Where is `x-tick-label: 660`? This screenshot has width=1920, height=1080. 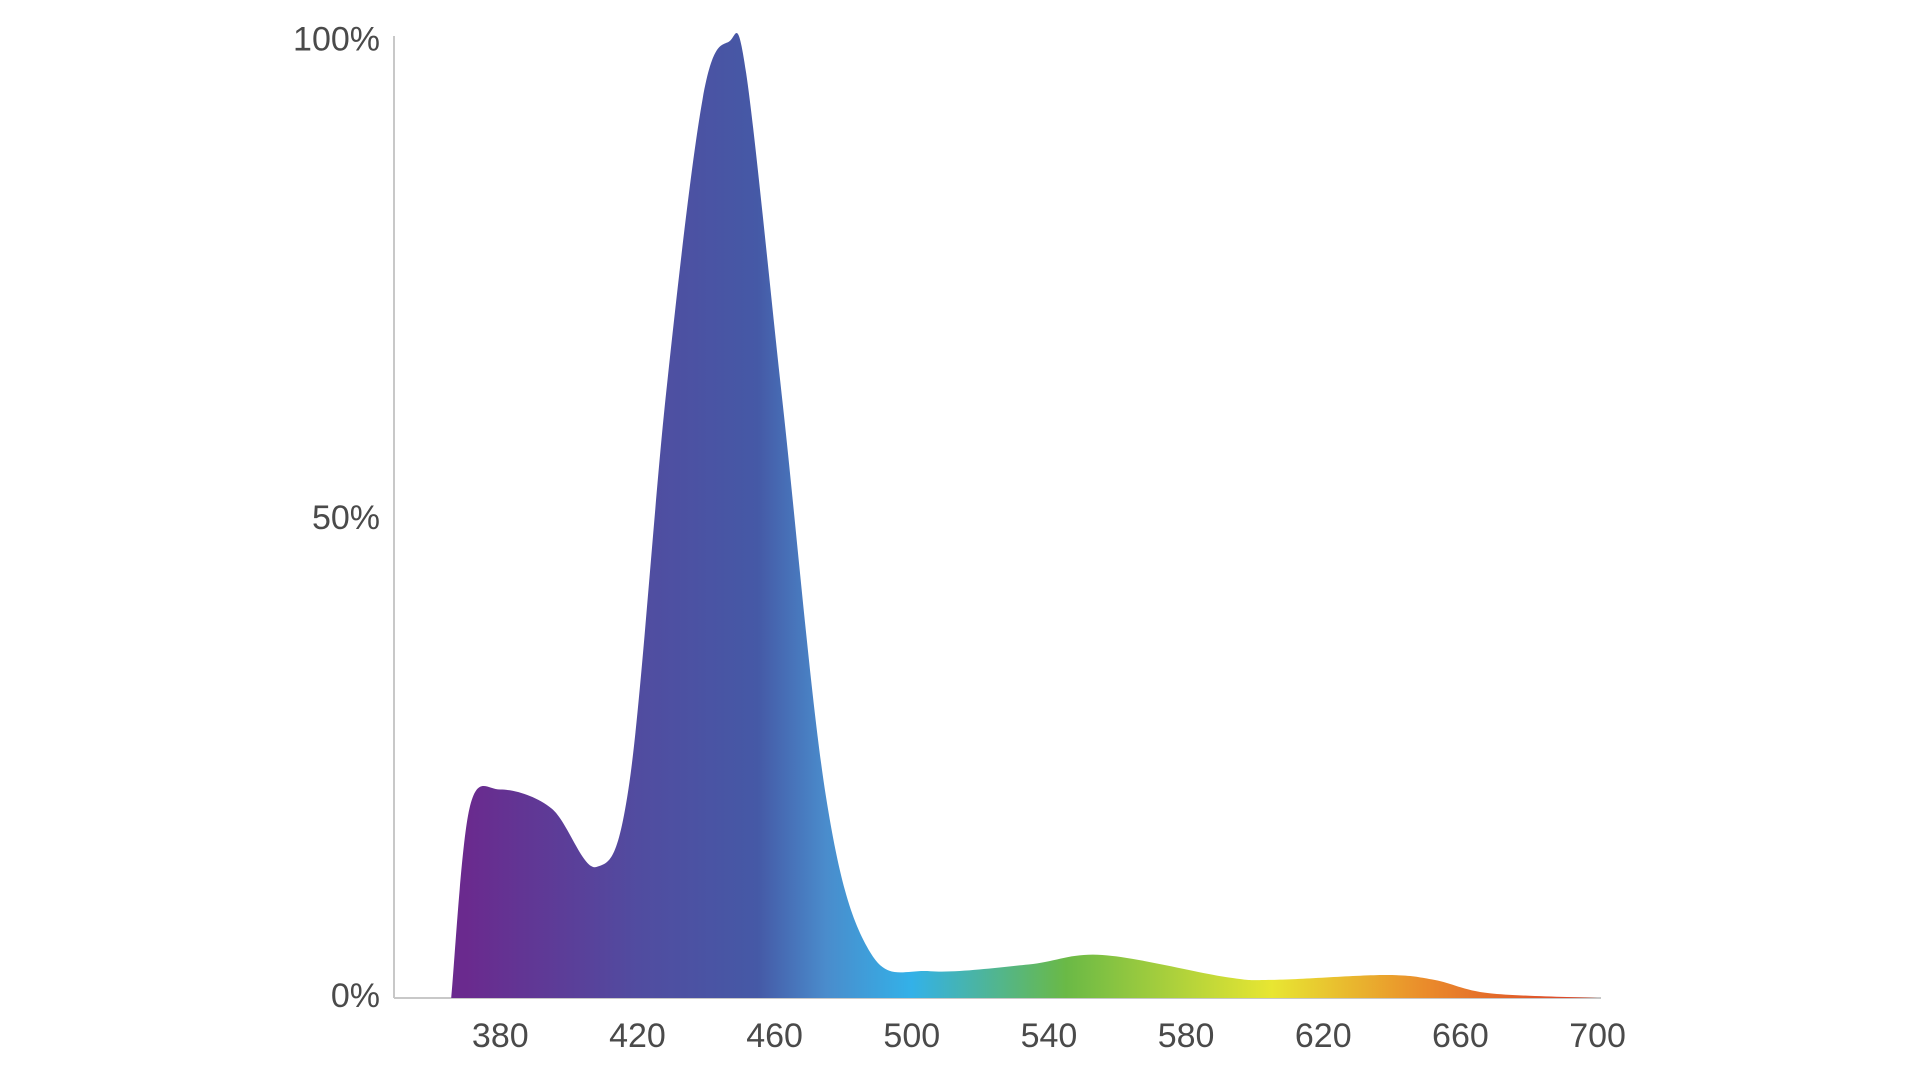 x-tick-label: 660 is located at coordinates (1460, 1036).